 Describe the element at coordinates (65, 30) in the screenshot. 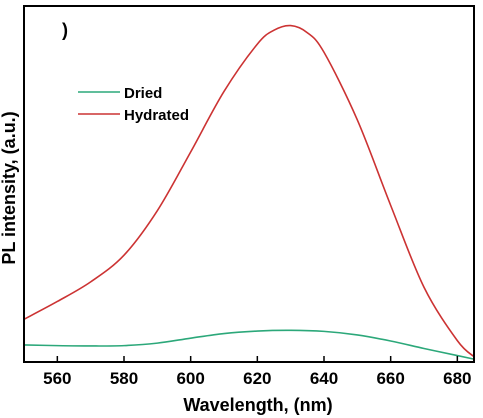

I see `panel-label: )` at that location.